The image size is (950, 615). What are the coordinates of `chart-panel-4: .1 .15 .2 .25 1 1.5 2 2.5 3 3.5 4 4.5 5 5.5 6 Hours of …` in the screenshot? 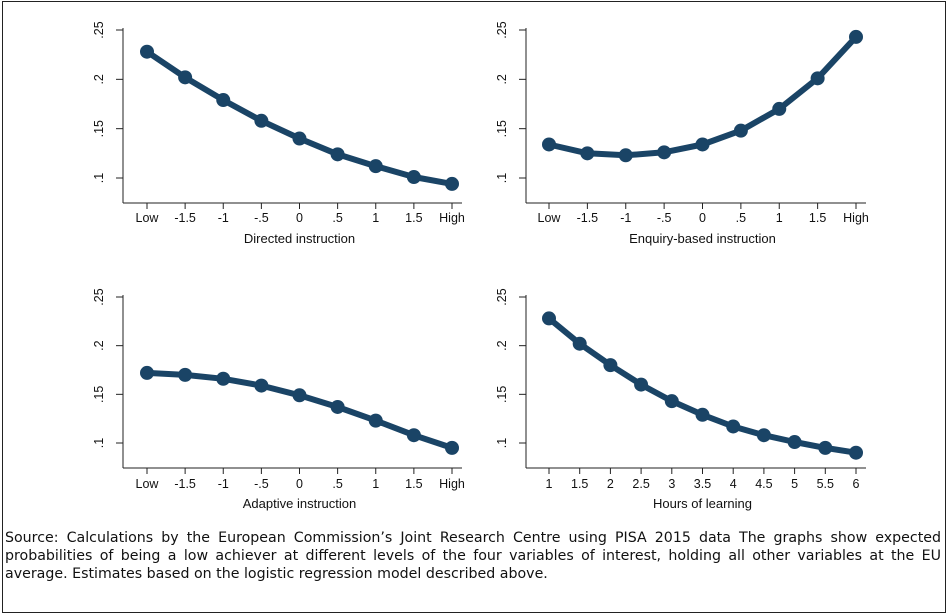 It's located at (680, 399).